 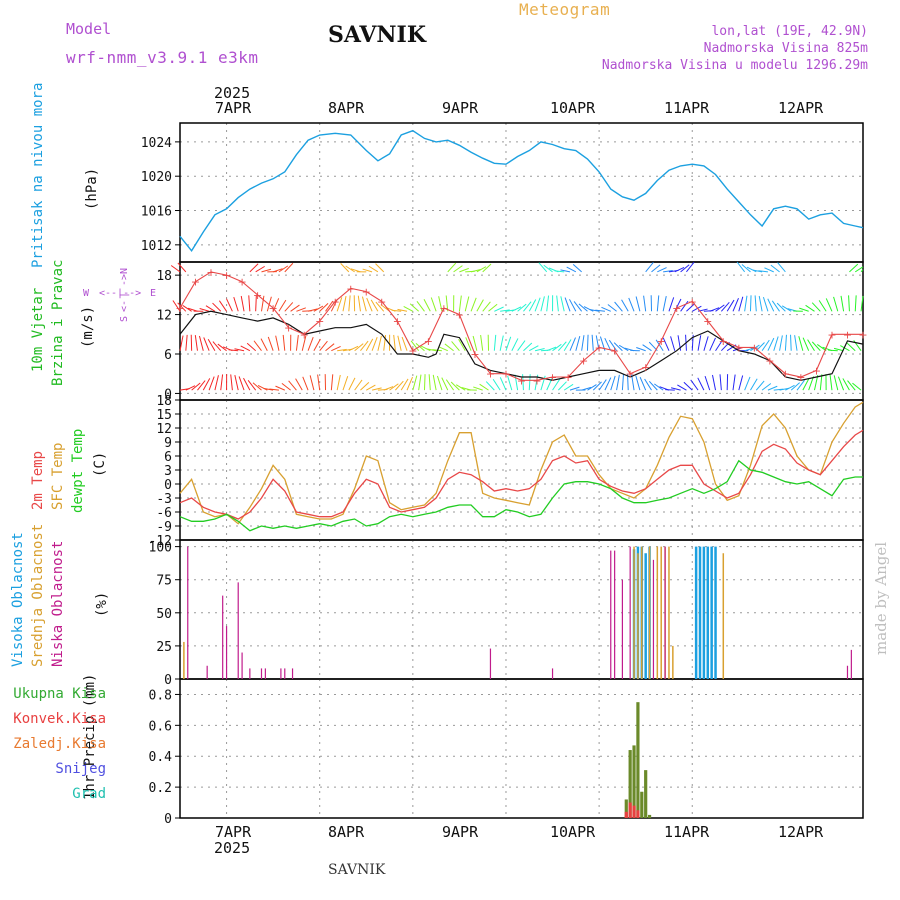 I want to click on day-label: 11APR, so click(x=687, y=108).